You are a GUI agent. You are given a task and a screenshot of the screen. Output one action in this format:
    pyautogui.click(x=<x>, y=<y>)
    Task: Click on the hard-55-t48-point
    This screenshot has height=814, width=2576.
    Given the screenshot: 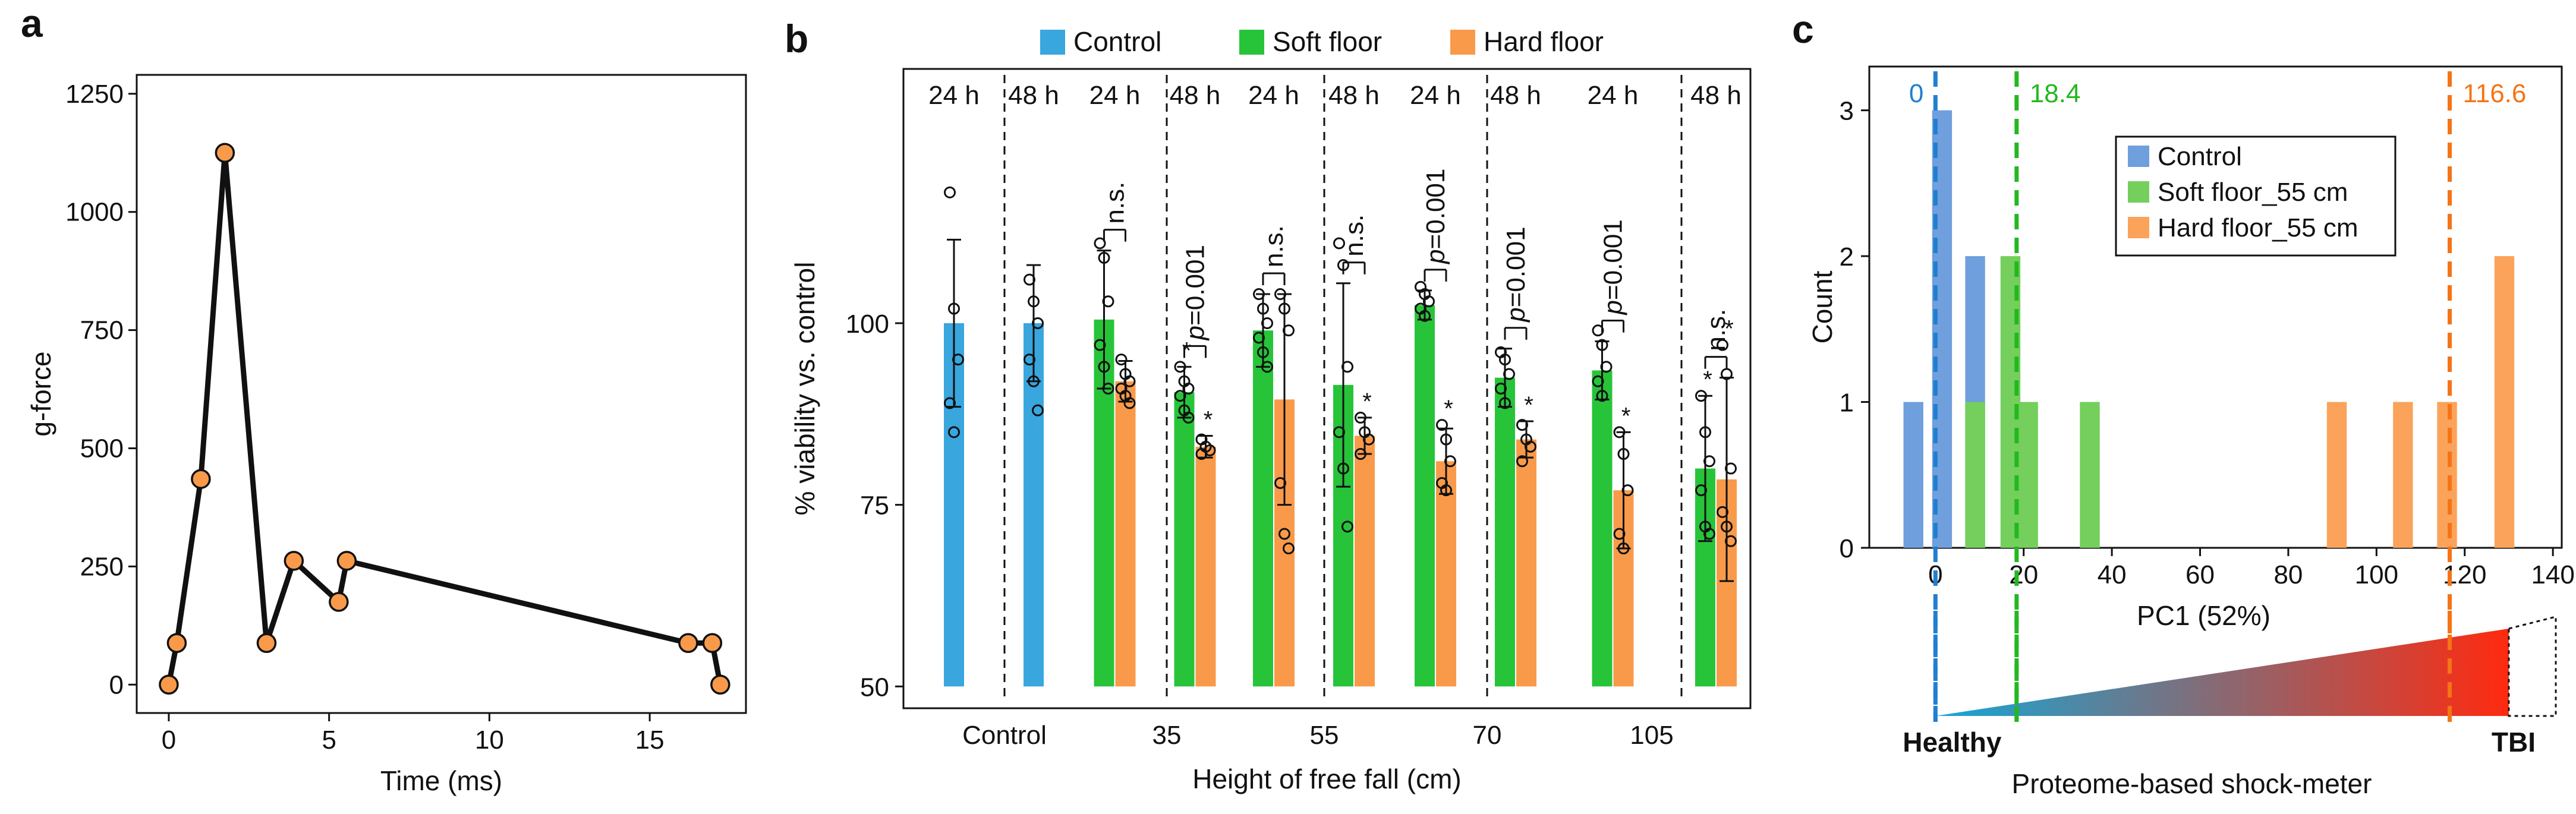 What is the action you would take?
    pyautogui.click(x=1369, y=440)
    